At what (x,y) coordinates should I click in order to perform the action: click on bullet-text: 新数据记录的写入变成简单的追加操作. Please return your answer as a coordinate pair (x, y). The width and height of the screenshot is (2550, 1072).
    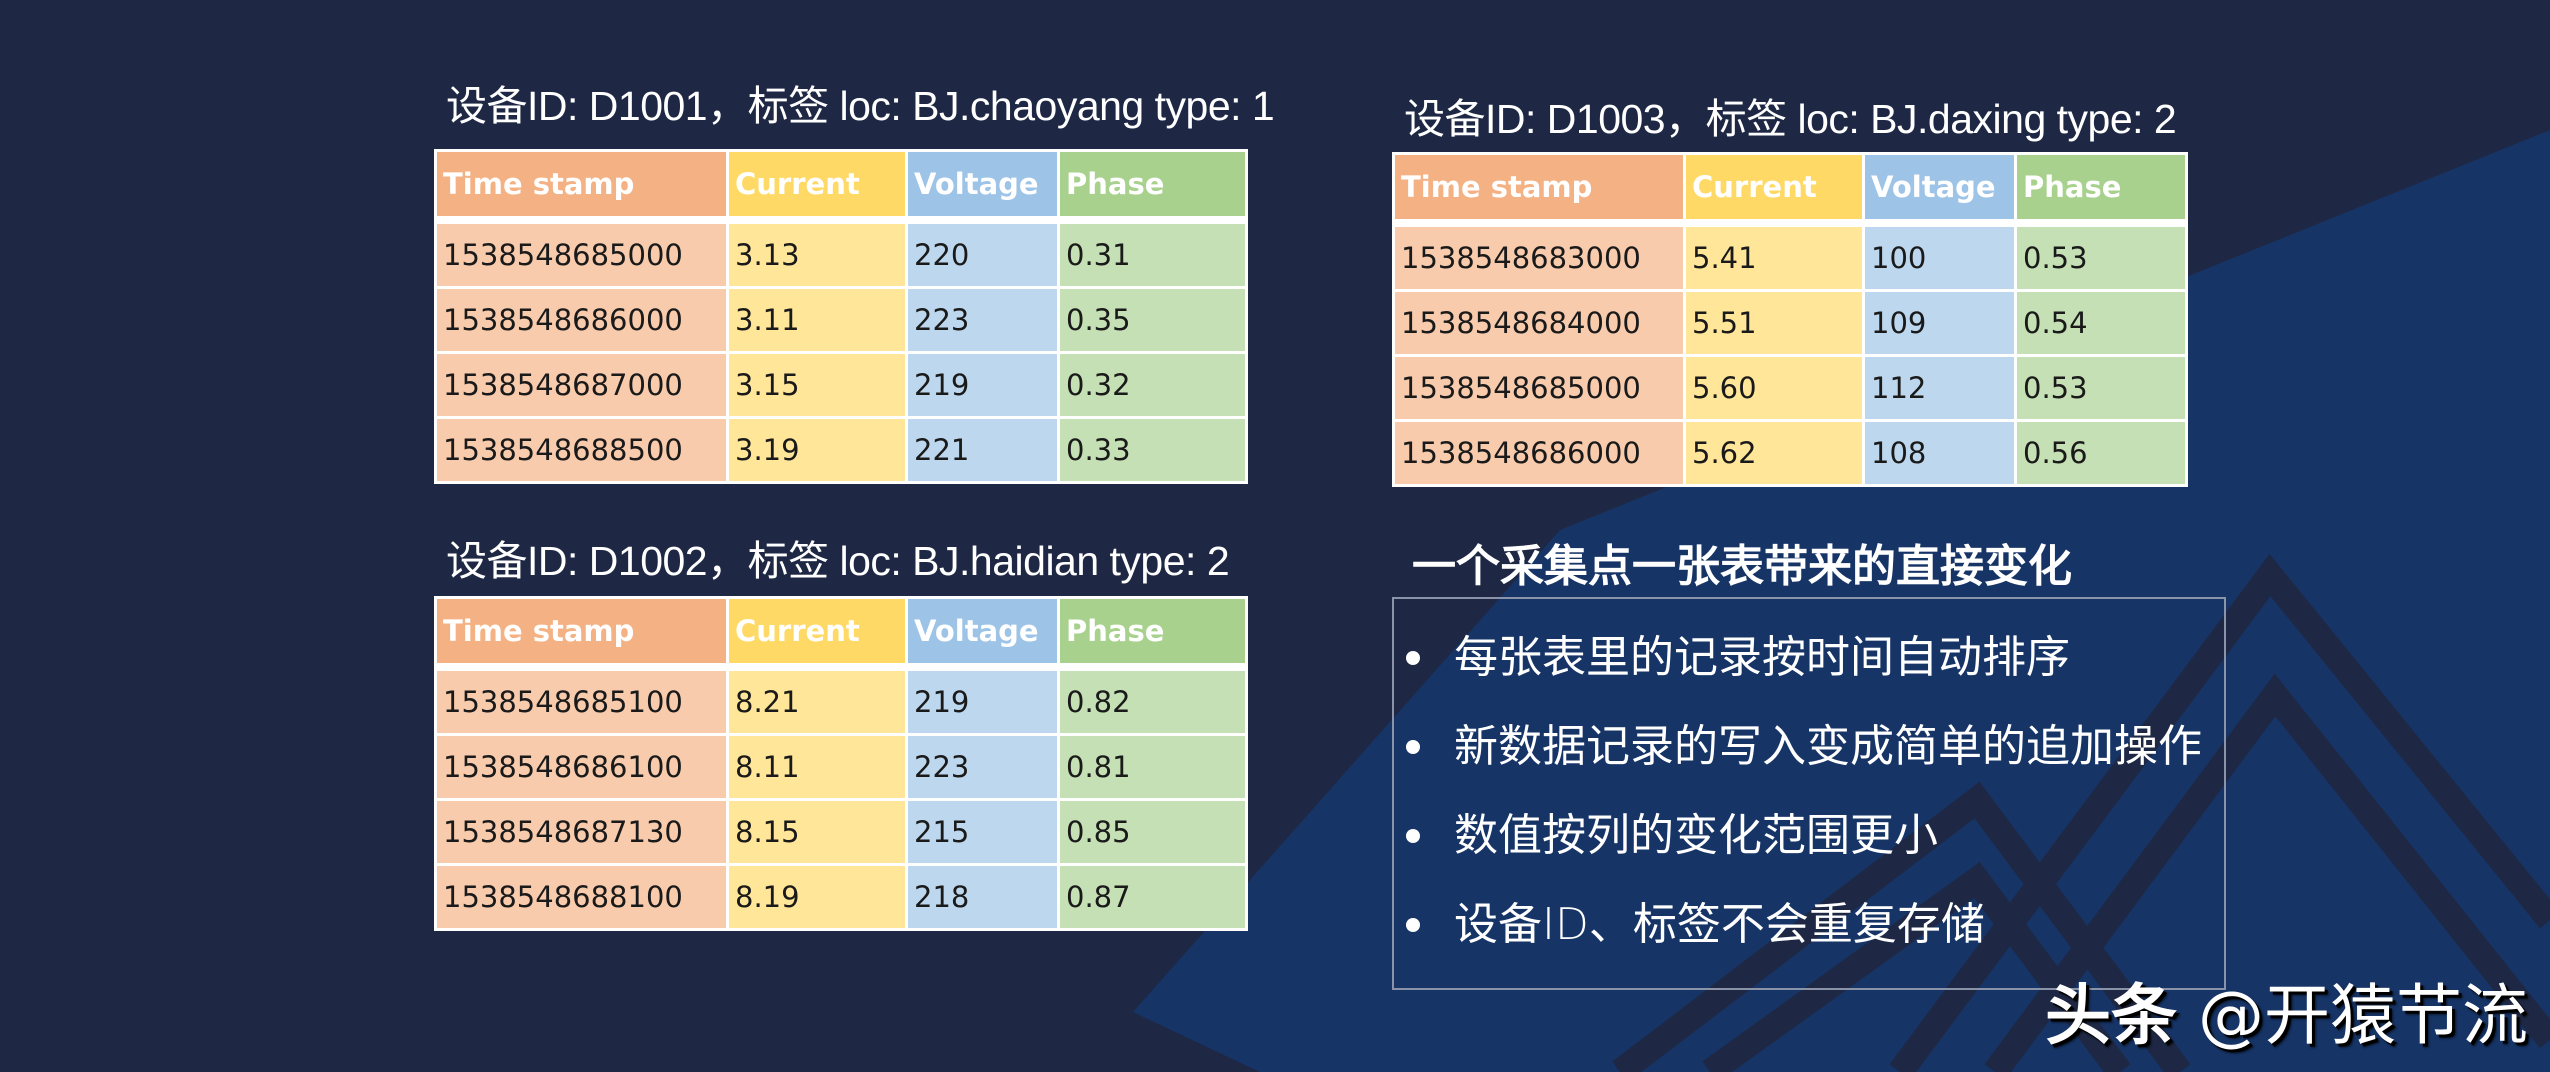
    Looking at the image, I should click on (1828, 746).